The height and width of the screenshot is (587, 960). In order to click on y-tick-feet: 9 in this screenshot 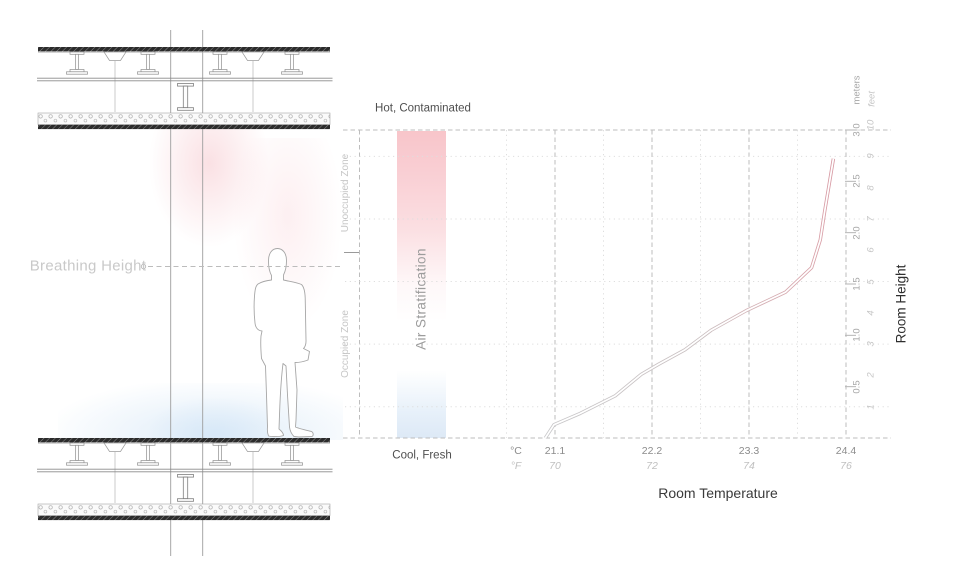, I will do `click(871, 156)`.